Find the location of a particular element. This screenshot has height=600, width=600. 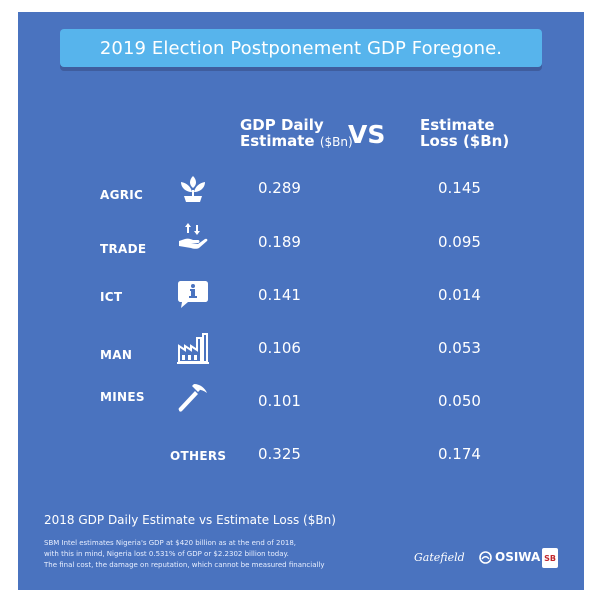

osiwa-logo-text: OSIWA is located at coordinates (518, 557).